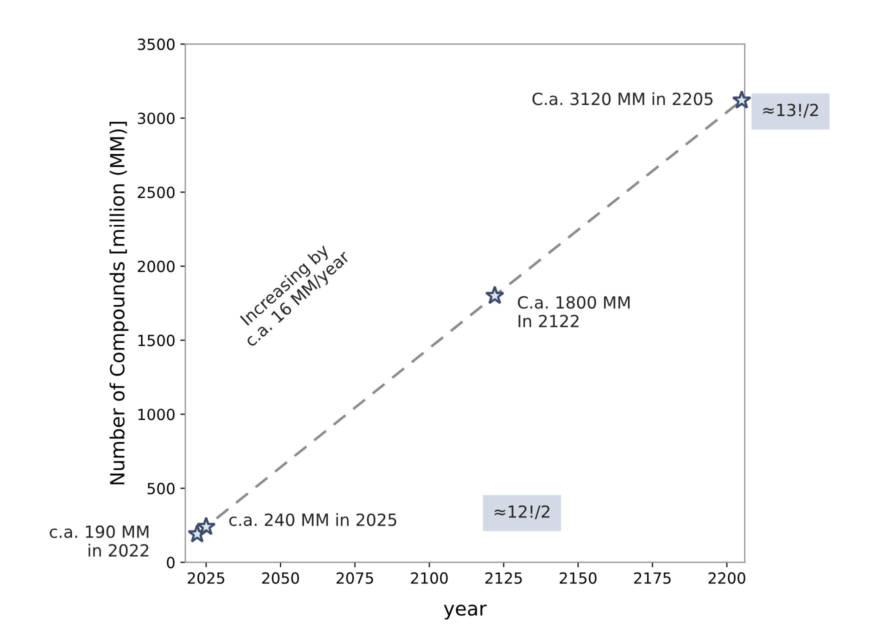  I want to click on x-tick-label: 2150, so click(578, 578).